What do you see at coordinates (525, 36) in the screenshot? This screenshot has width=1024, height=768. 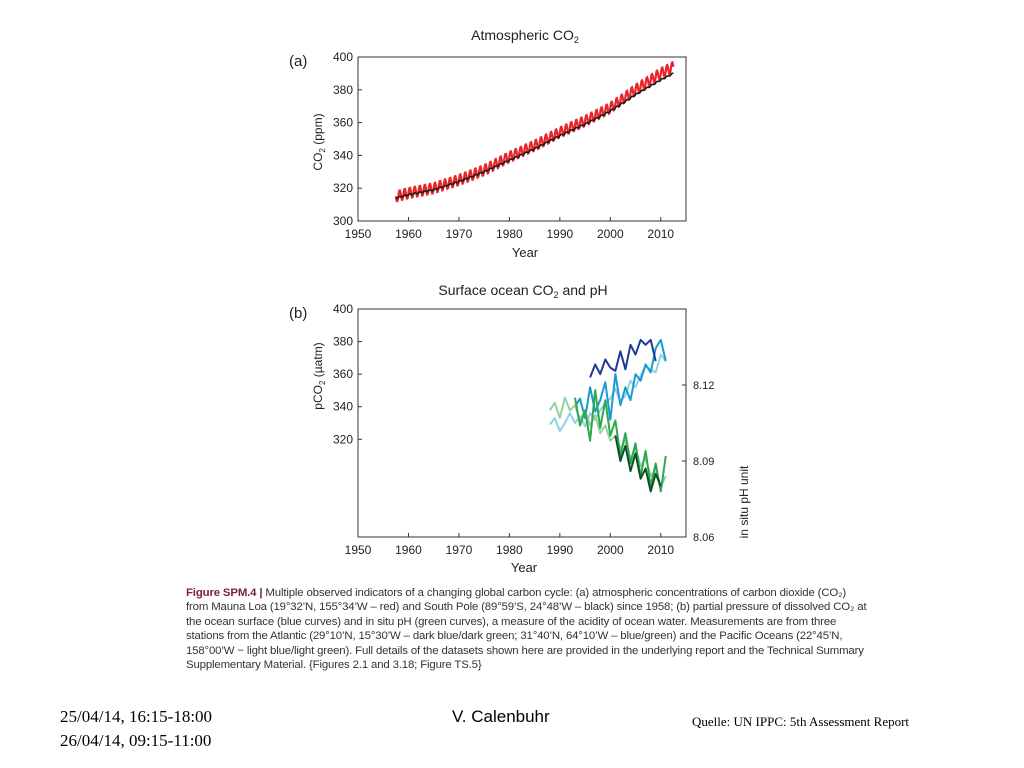 I see `panel-a-title: Atmospheric CO2` at bounding box center [525, 36].